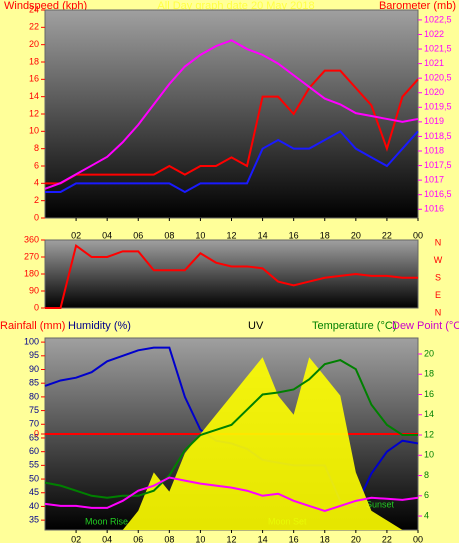 This screenshot has width=459, height=543. Describe the element at coordinates (34, 424) in the screenshot. I see `y-tick-label: 70` at that location.